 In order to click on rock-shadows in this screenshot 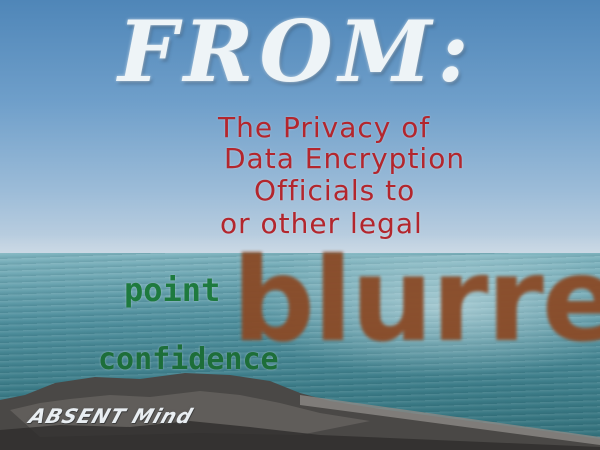, I will do `click(300, 435)`.